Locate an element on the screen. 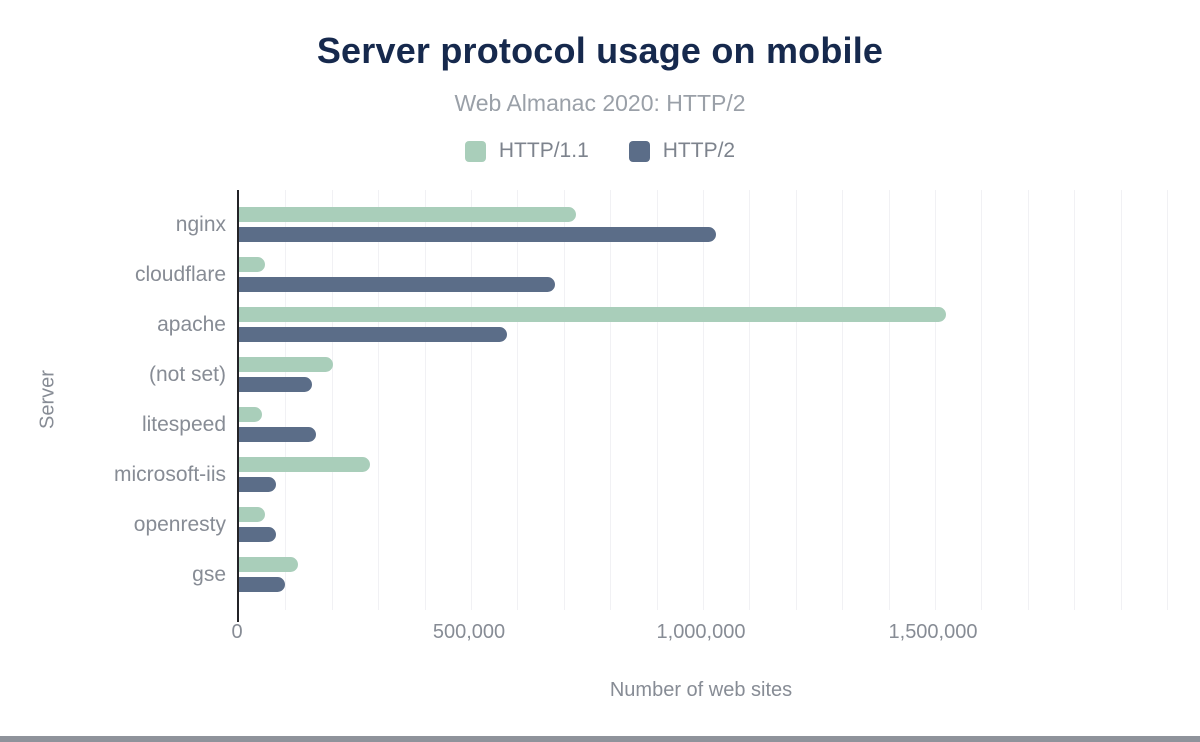  bar-http11-gse is located at coordinates (268, 564).